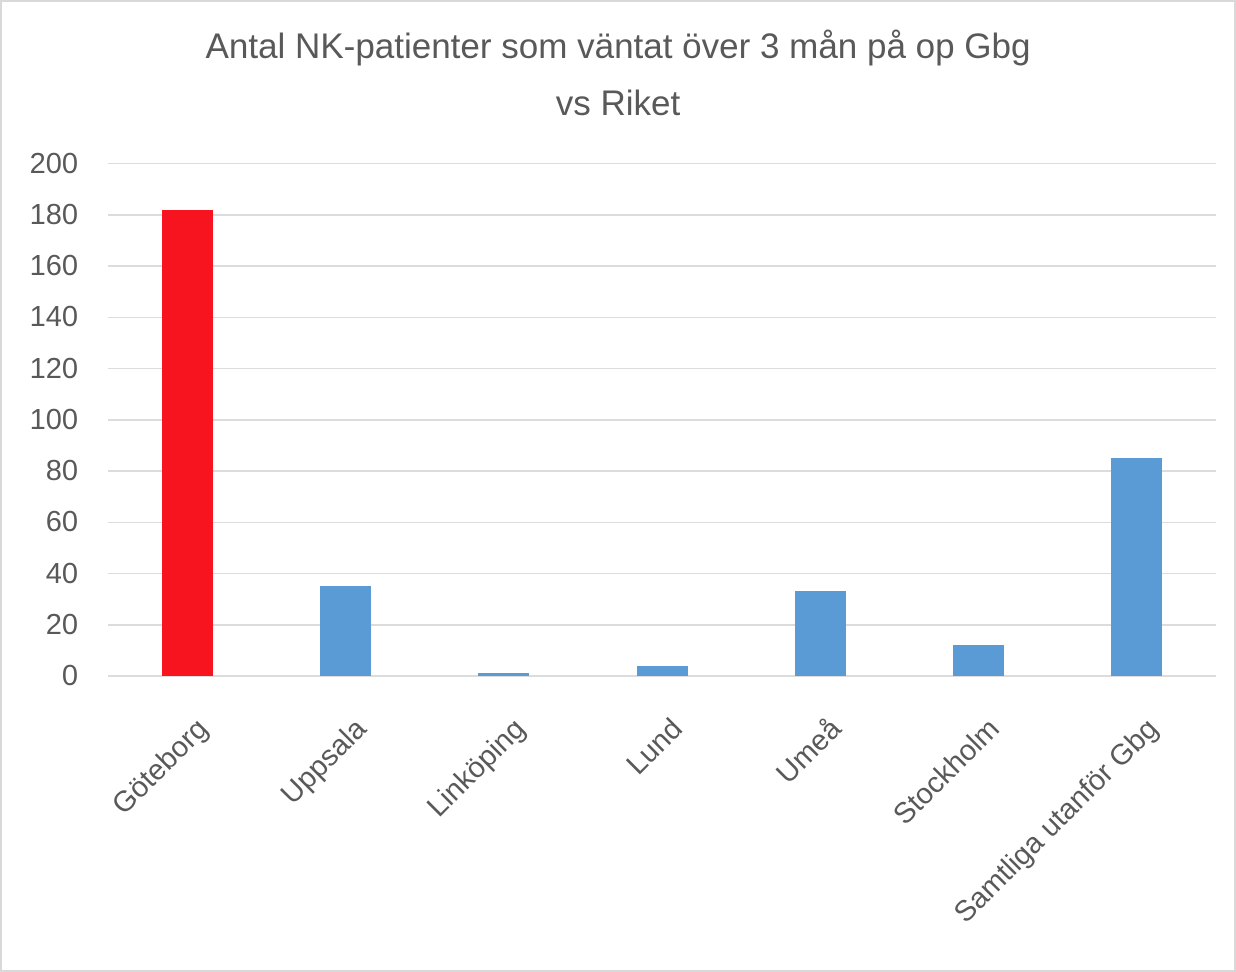 This screenshot has height=972, width=1236. I want to click on y-axis-tick-label-40: 40, so click(61, 573).